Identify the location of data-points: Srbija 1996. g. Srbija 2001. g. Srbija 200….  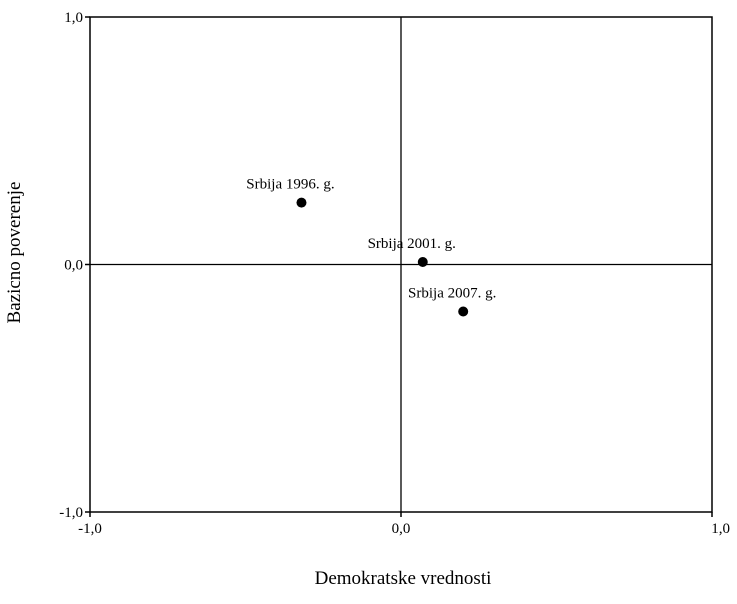
(371, 247).